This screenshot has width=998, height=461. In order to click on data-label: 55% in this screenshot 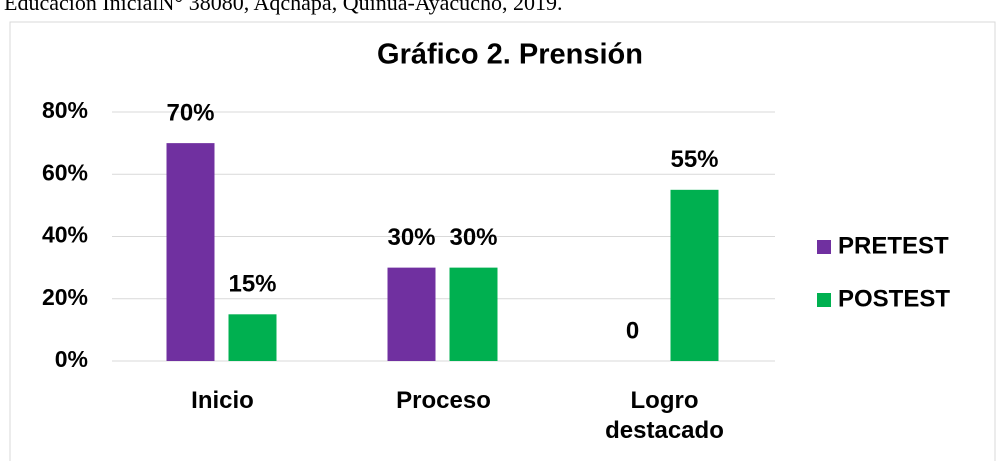, I will do `click(694, 159)`.